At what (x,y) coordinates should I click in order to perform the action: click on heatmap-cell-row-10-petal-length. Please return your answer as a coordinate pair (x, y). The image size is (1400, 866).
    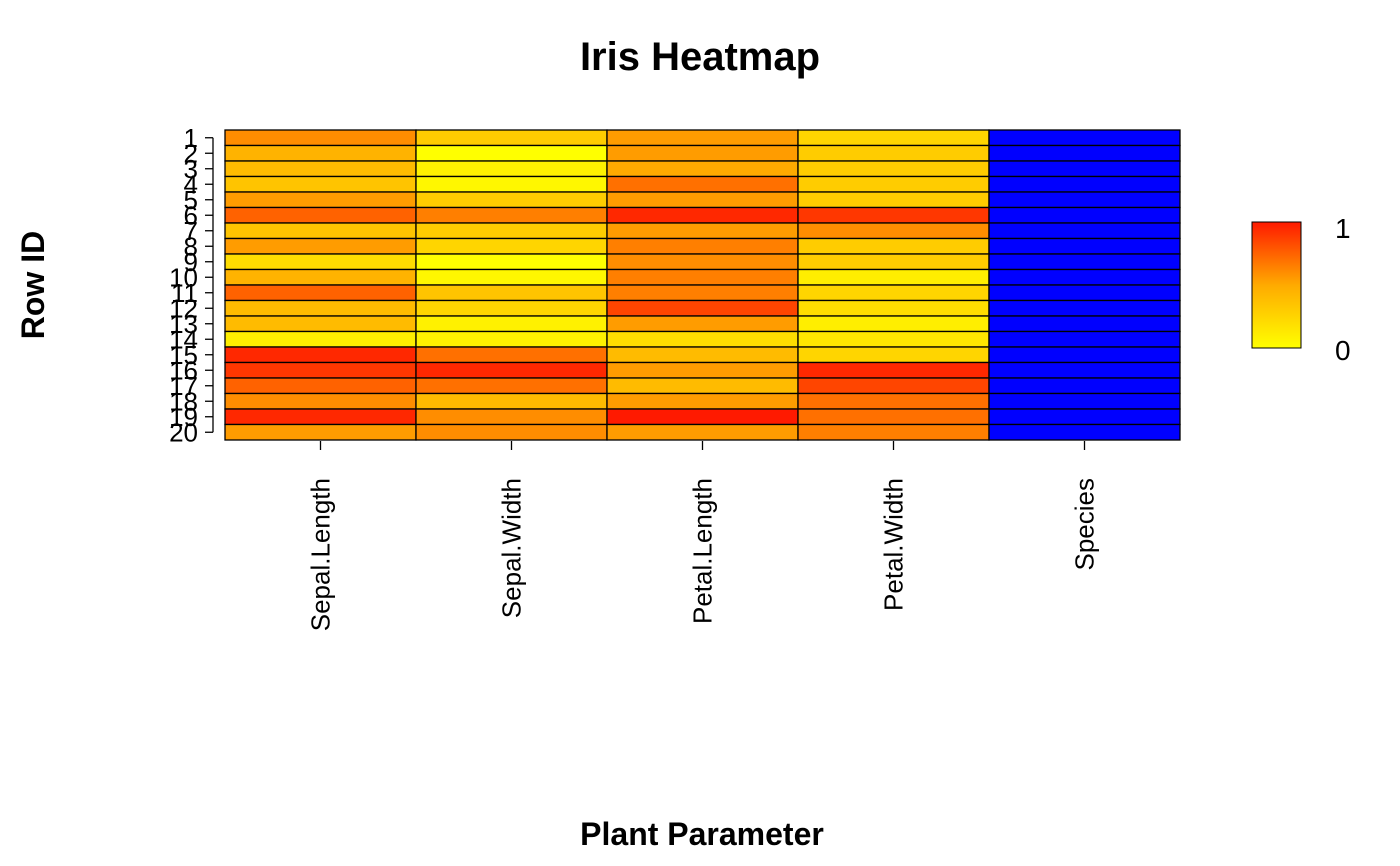
    Looking at the image, I should click on (702, 277).